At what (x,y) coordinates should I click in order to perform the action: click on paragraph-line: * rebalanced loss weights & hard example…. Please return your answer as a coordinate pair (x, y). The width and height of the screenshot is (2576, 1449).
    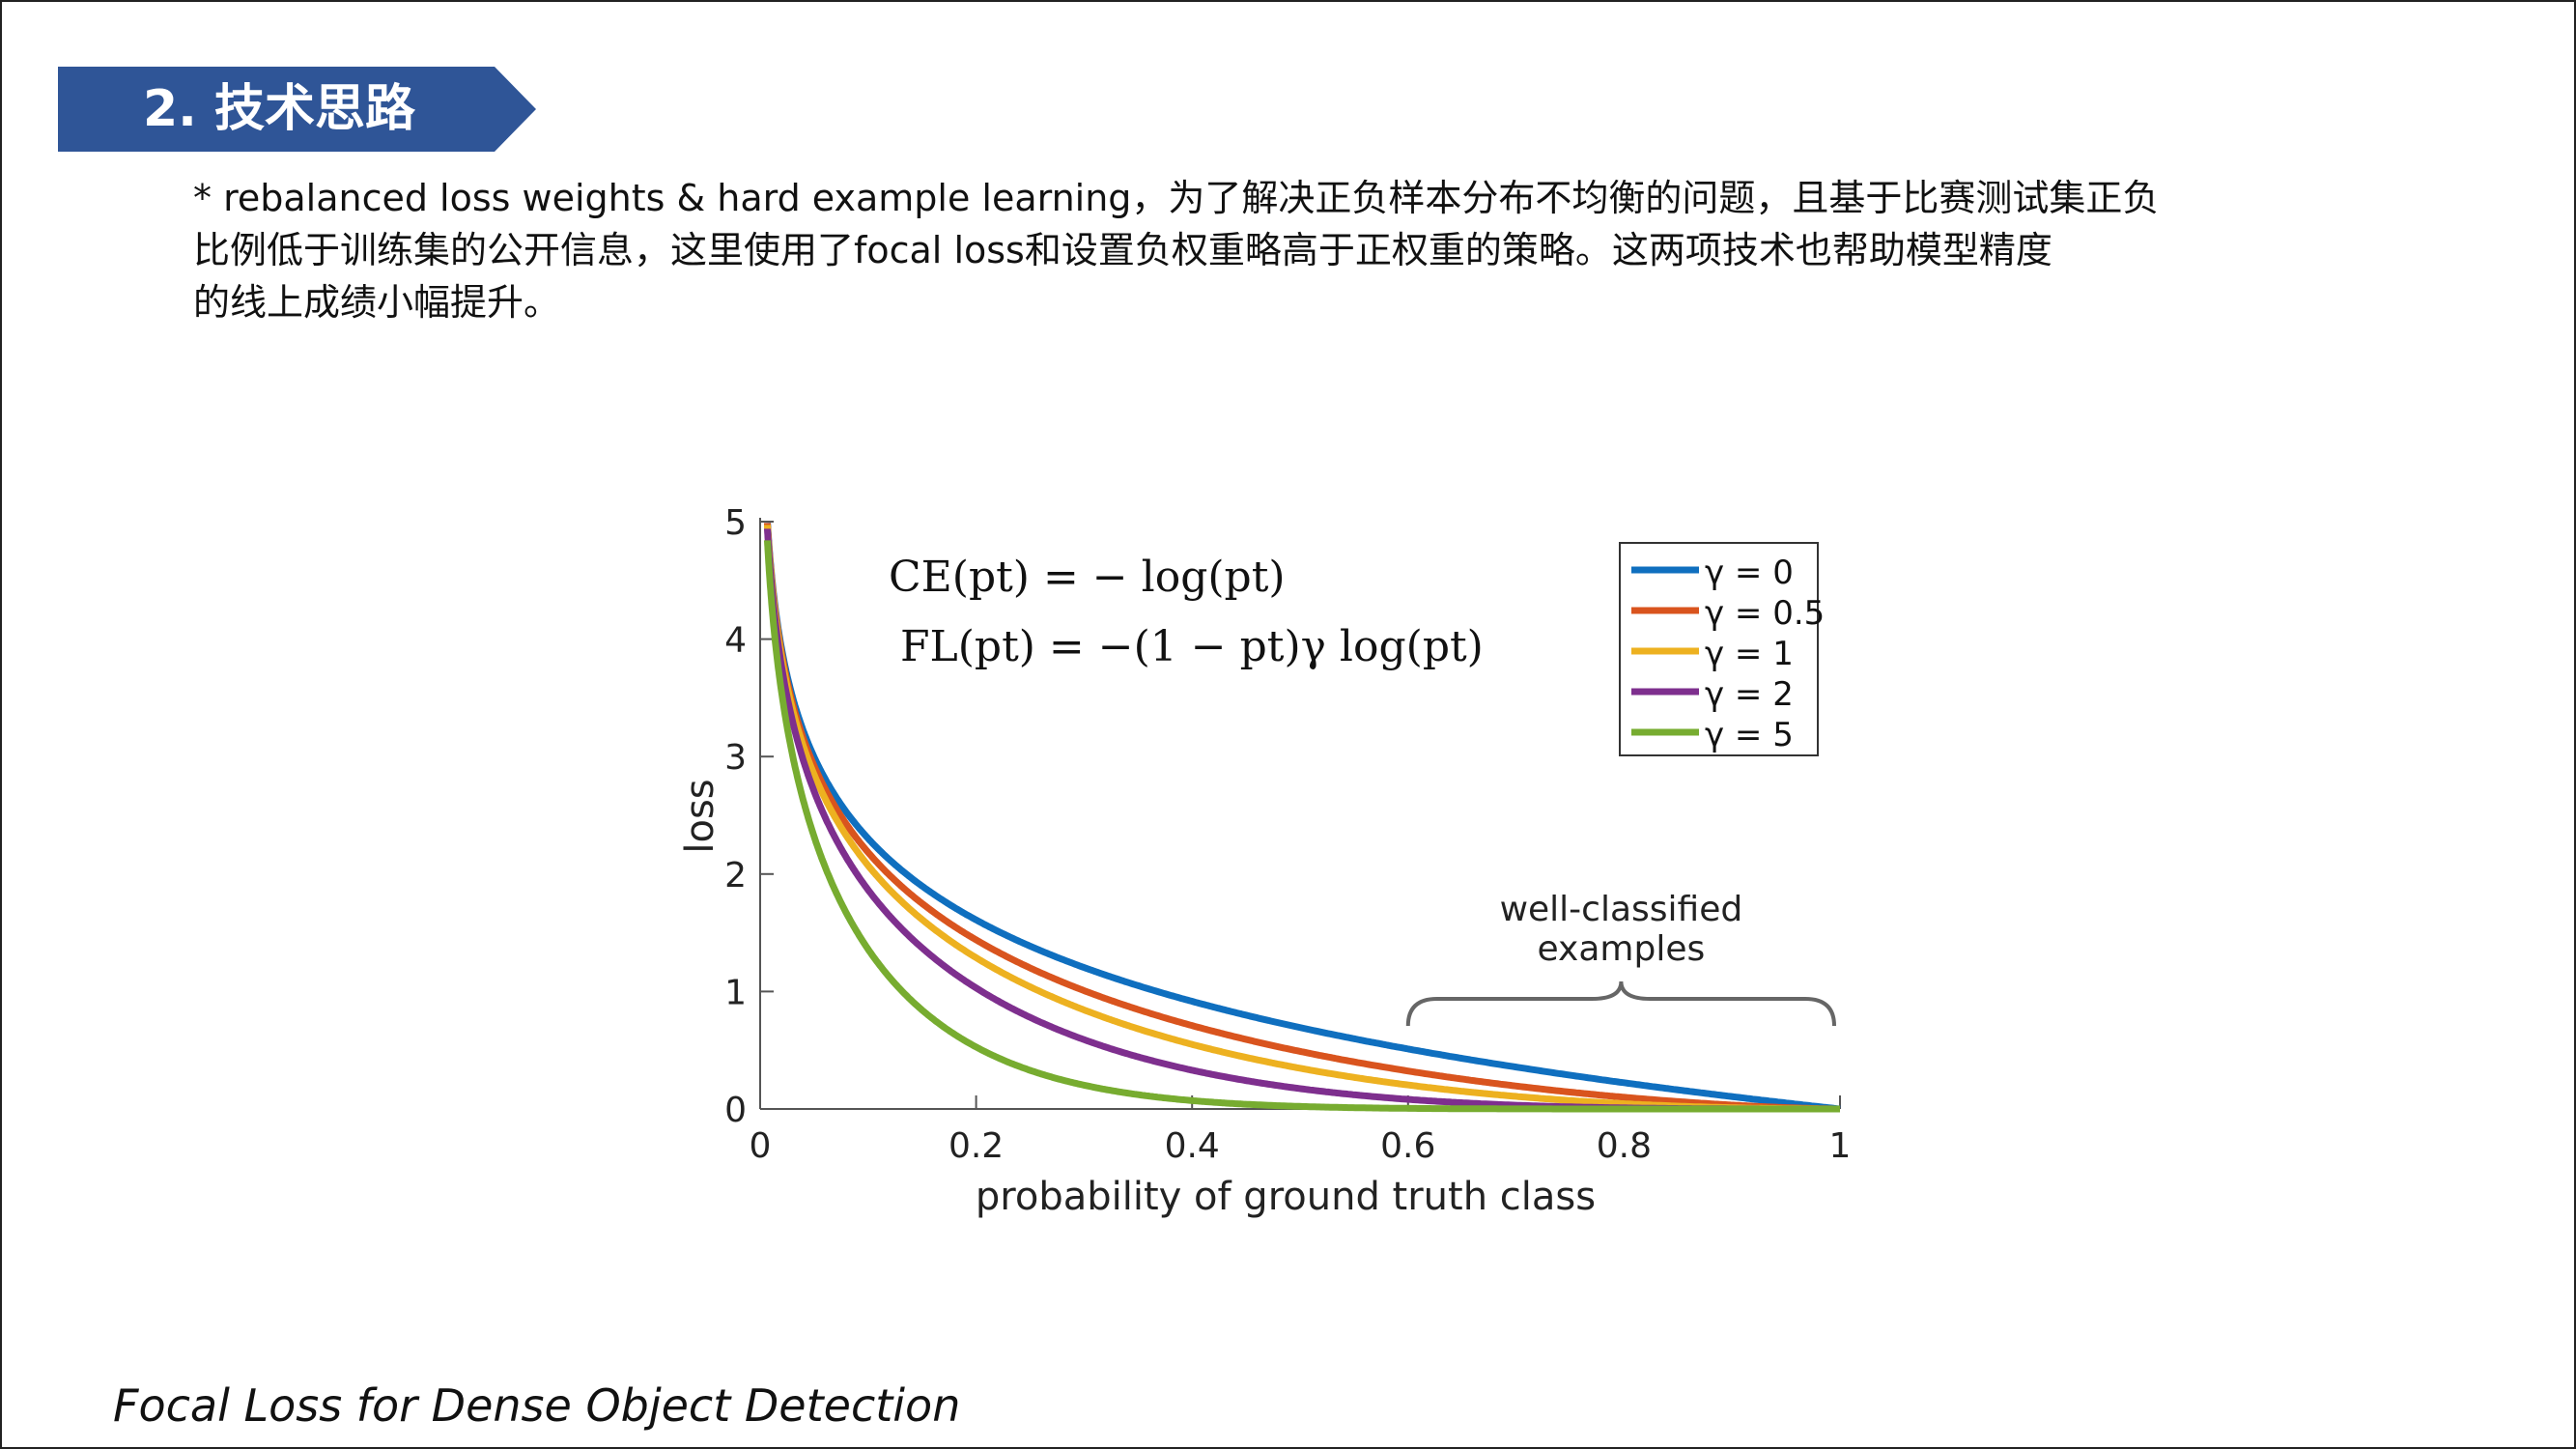
    Looking at the image, I should click on (1176, 198).